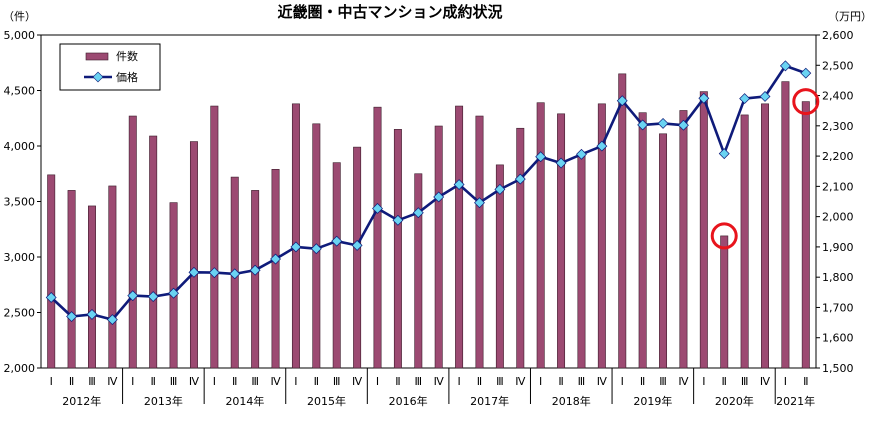  What do you see at coordinates (127, 77) in the screenshot?
I see `legend-line-label: 価格` at bounding box center [127, 77].